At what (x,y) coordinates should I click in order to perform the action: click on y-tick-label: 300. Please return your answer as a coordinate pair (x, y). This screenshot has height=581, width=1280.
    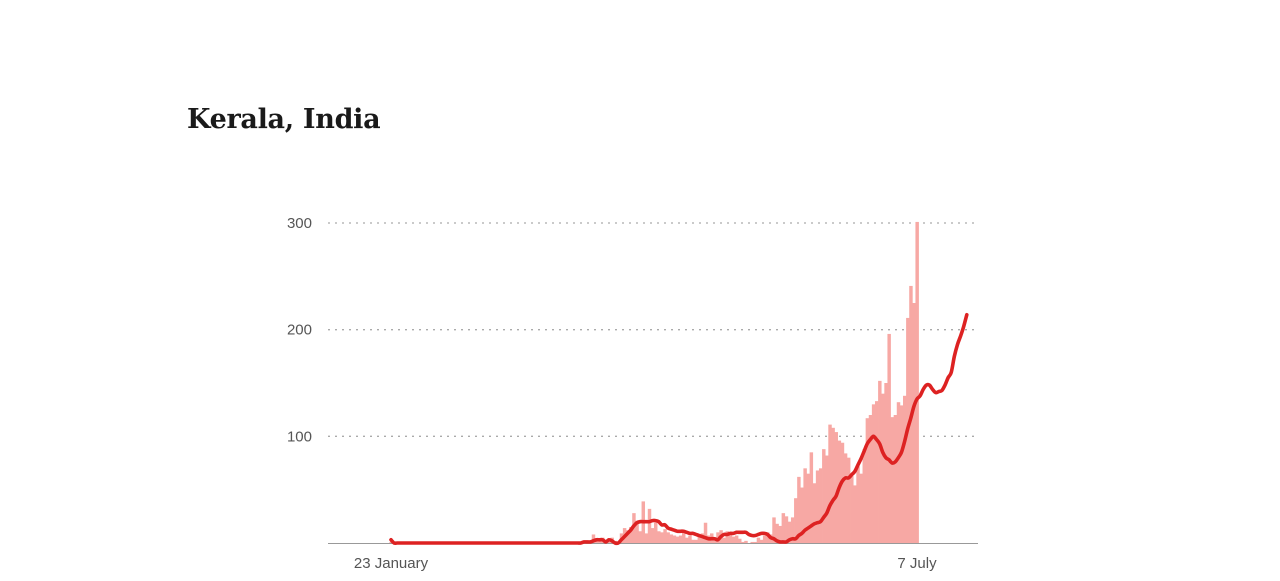
    Looking at the image, I should click on (299, 223).